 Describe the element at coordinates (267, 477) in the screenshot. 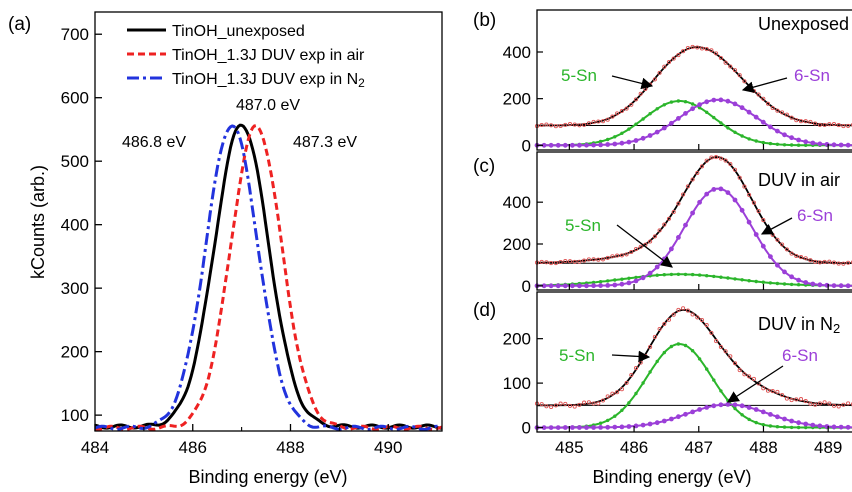

I see `panel-a-xlabel: Binding energy (eV)` at that location.